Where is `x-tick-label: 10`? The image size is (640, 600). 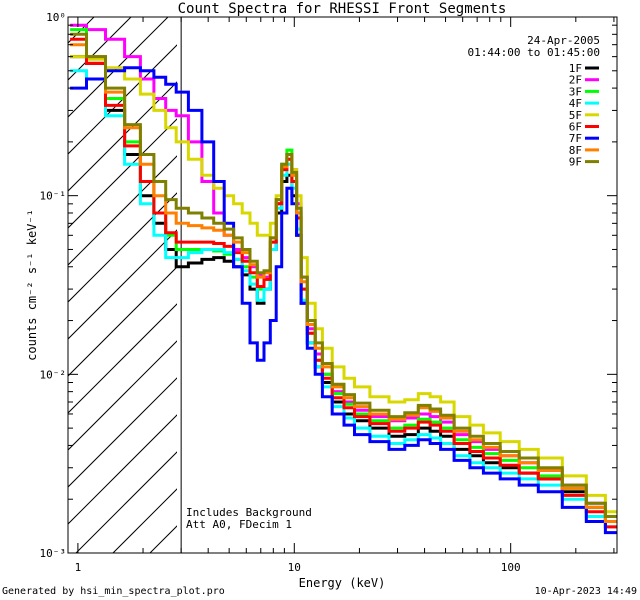 x-tick-label: 10 is located at coordinates (294, 567).